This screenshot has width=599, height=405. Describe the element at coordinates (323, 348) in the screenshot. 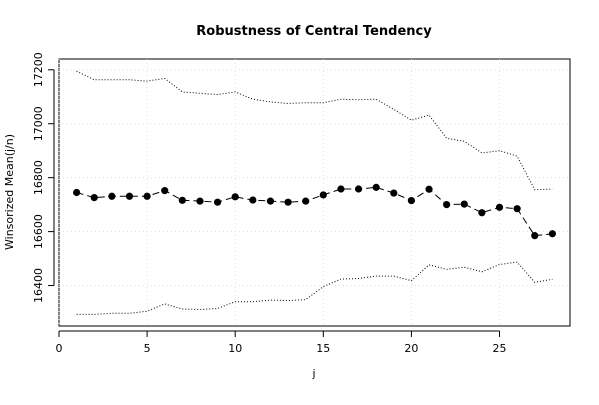

I see `x-tick-label: 15` at that location.